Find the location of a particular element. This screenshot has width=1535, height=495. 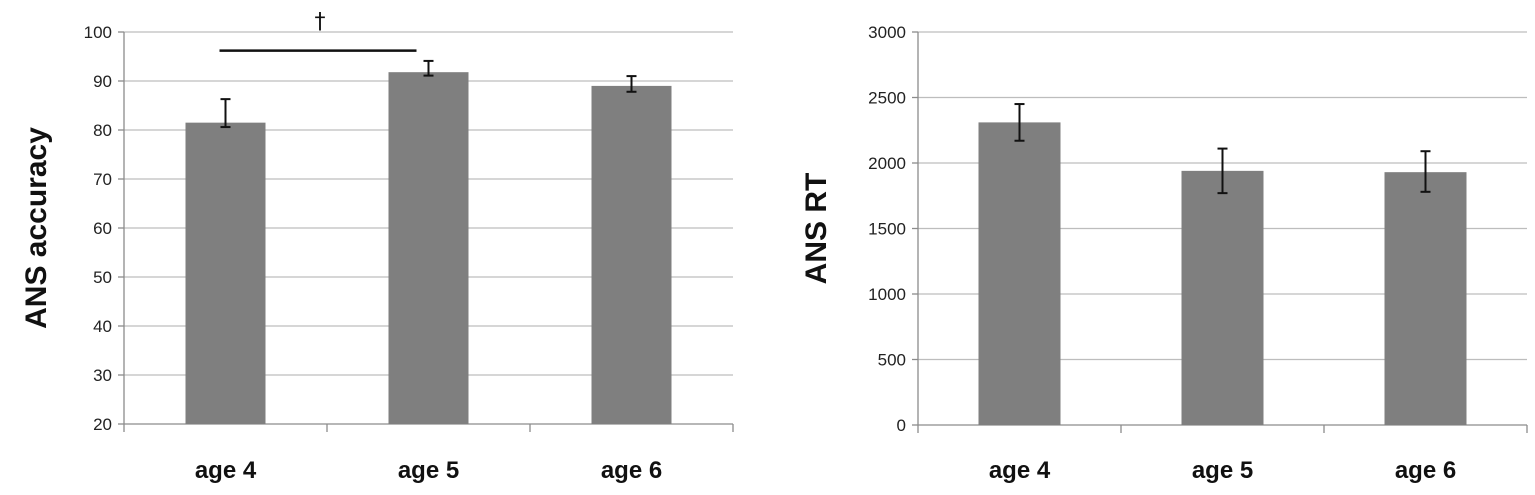

y-tick-label: 40 is located at coordinates (102, 326).